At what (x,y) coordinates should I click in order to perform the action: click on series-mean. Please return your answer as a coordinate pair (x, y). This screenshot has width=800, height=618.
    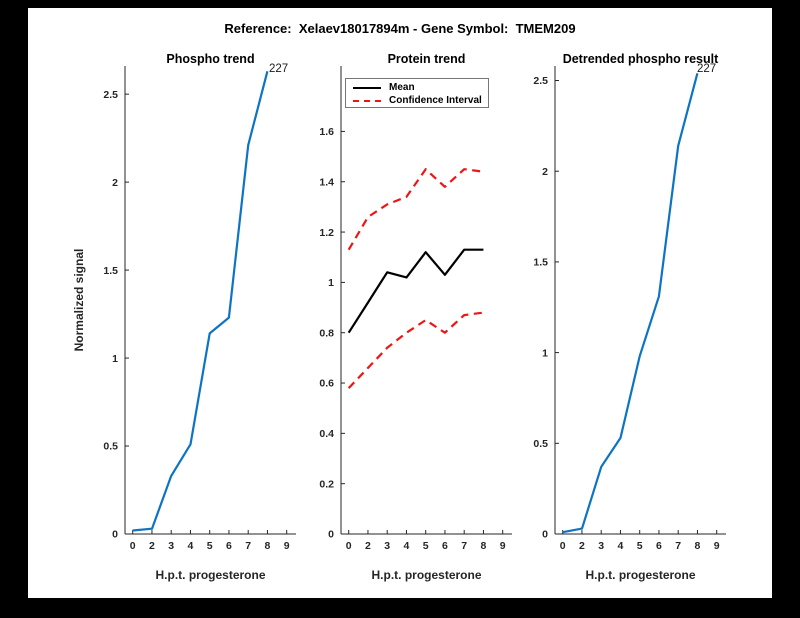
    Looking at the image, I should click on (415, 291).